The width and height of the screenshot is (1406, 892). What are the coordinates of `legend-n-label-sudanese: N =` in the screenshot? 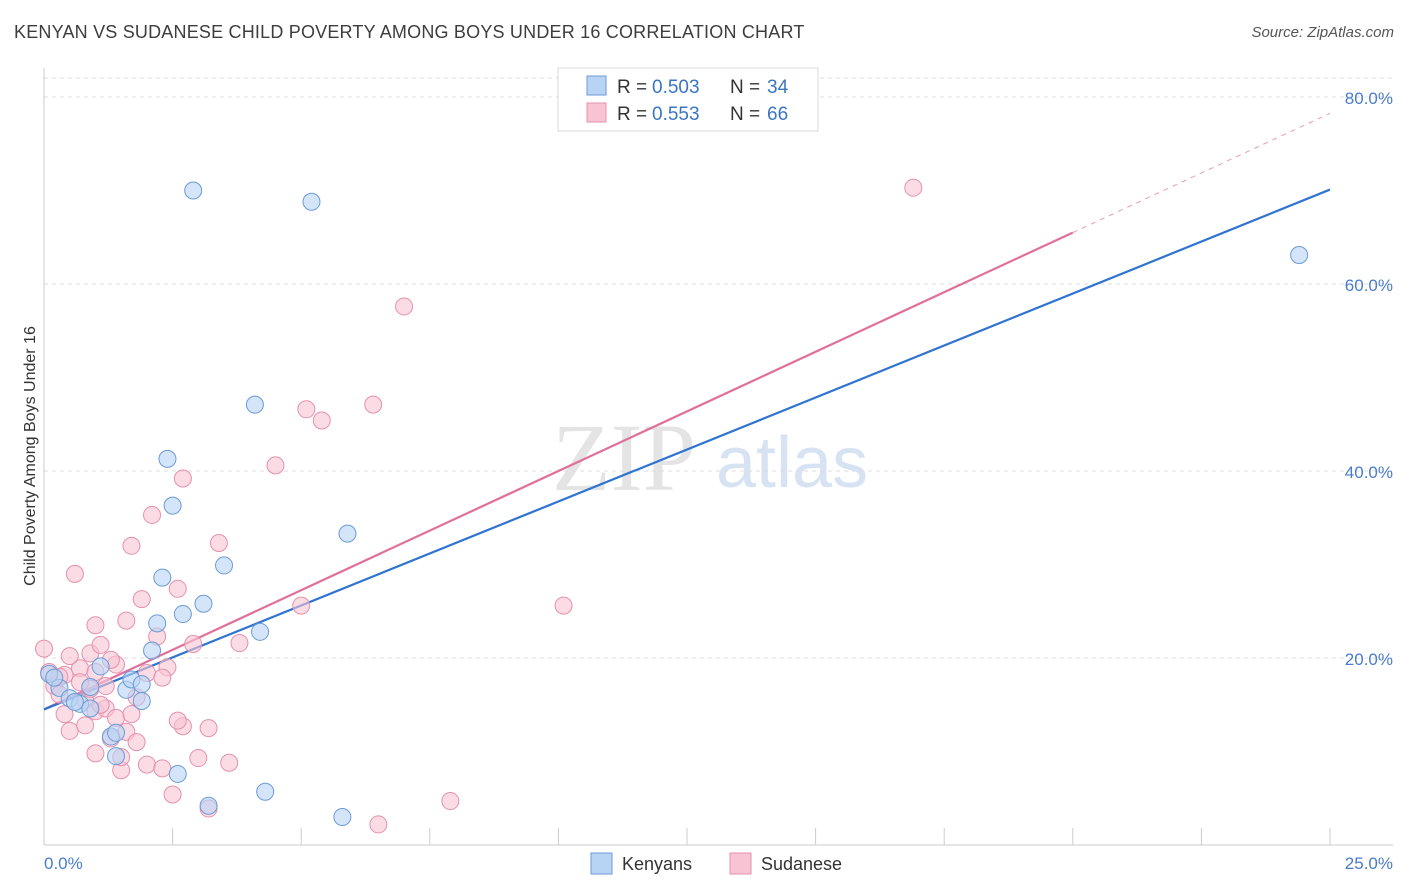 It's located at (745, 114).